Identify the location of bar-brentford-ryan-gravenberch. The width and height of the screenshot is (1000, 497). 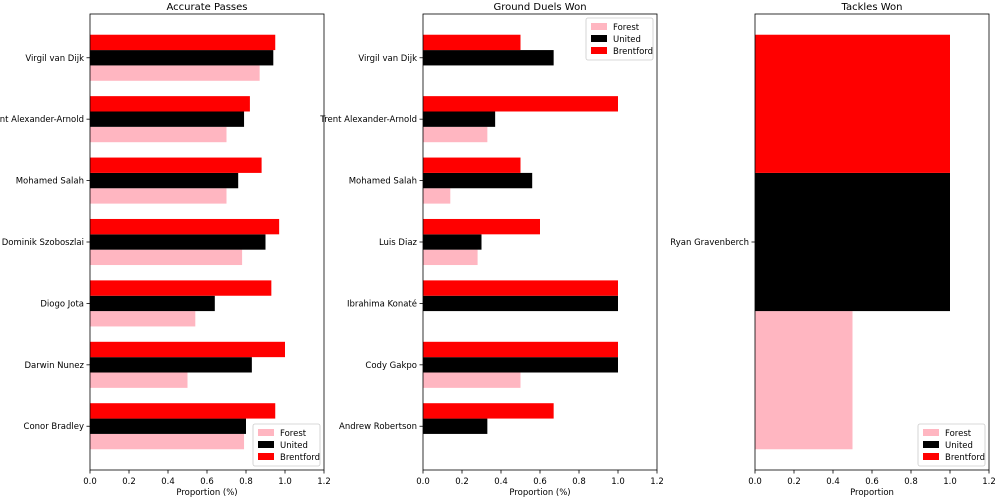
(852, 103).